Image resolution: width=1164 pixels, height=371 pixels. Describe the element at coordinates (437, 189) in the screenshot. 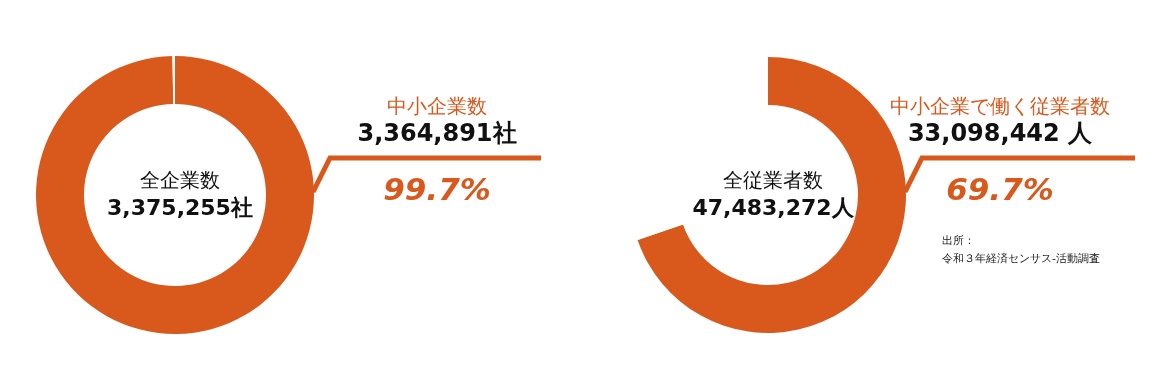

I see `data-label: 99.7%` at that location.